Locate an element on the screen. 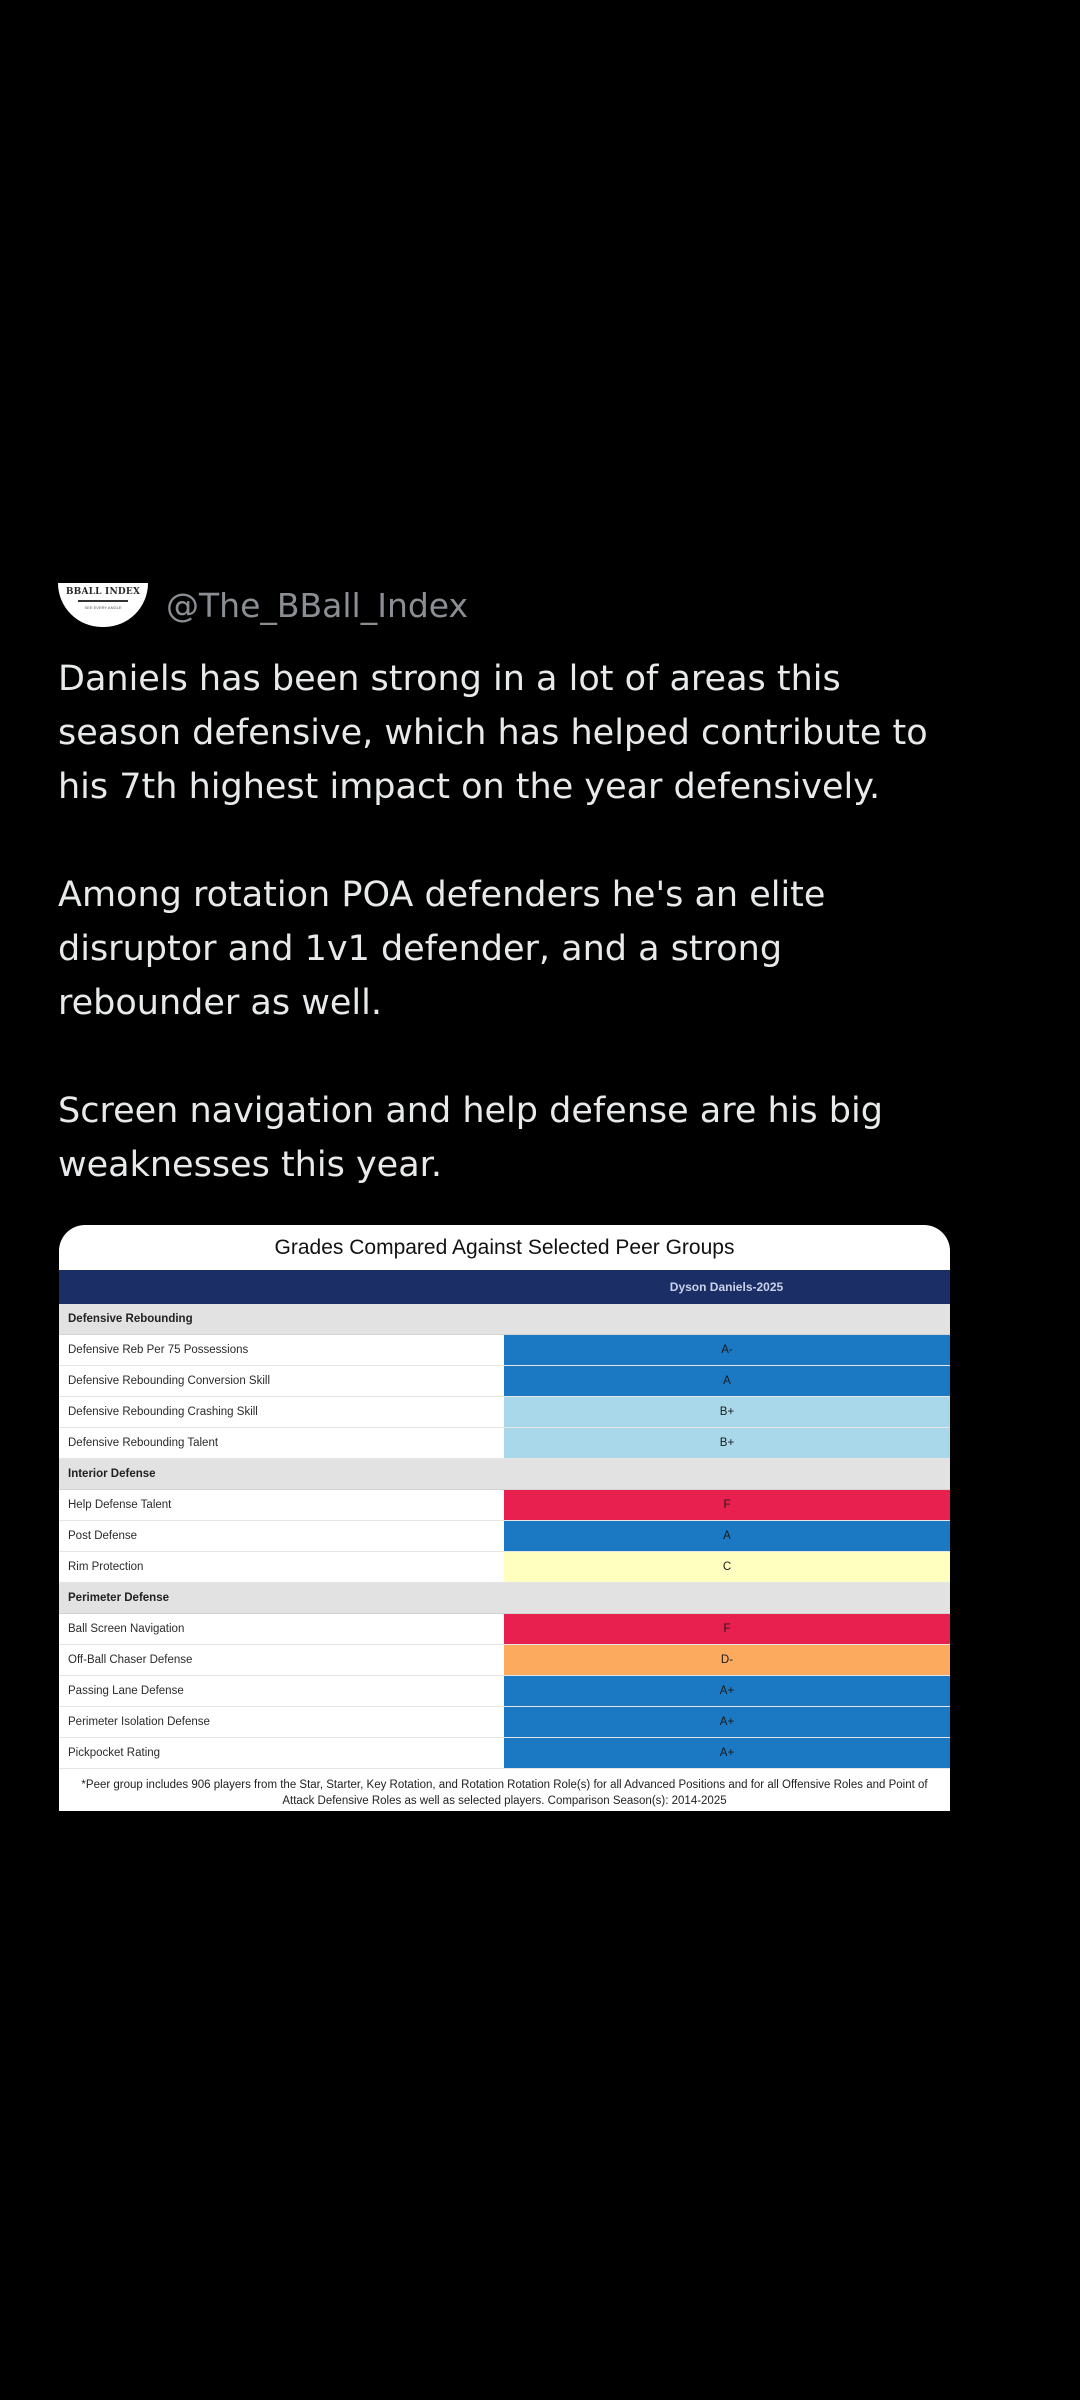 This screenshot has width=1080, height=2400. section-label: Defensive Rebounding is located at coordinates (130, 1319).